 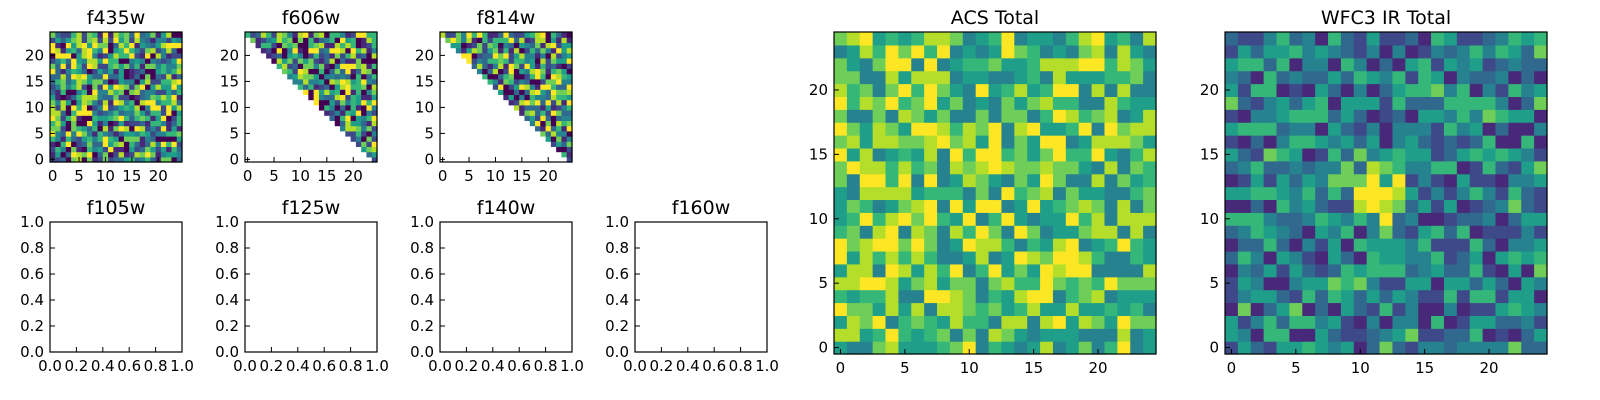 What do you see at coordinates (271, 366) in the screenshot?
I see `f125w-xtick-label: 0.2` at bounding box center [271, 366].